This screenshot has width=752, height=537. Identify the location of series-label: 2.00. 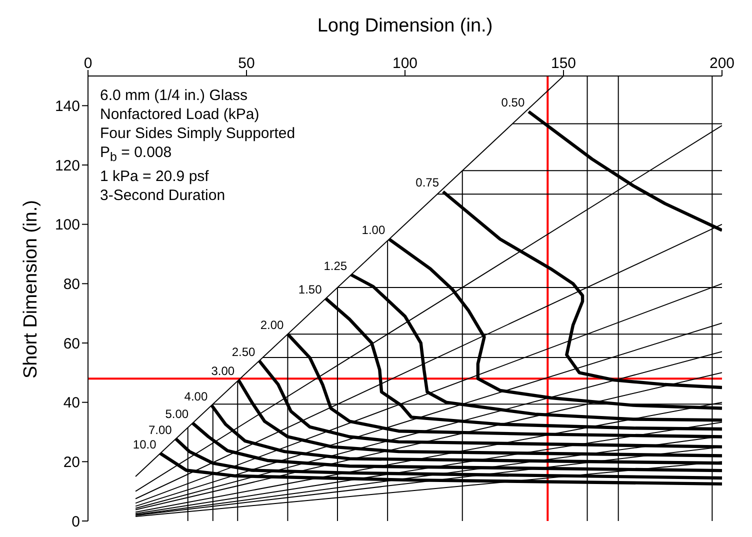
(272, 325).